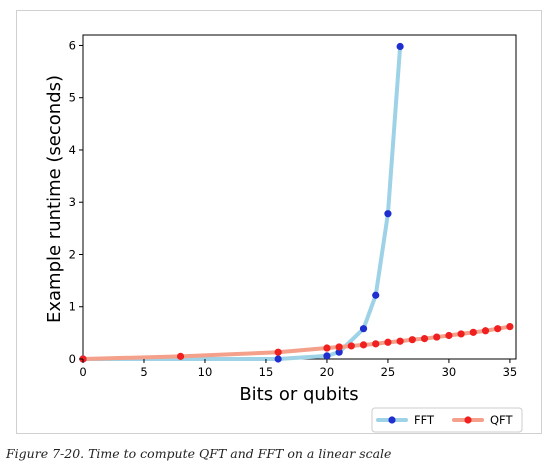 The width and height of the screenshot is (559, 476). Describe the element at coordinates (205, 372) in the screenshot. I see `x-tick-label: 10` at that location.